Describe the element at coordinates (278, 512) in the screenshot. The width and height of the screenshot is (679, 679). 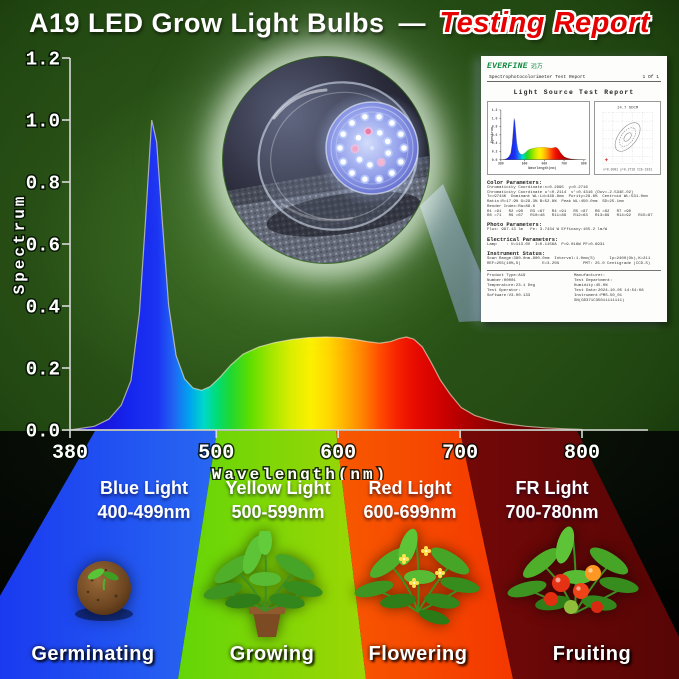
I see `band-range: 500-599nm` at that location.